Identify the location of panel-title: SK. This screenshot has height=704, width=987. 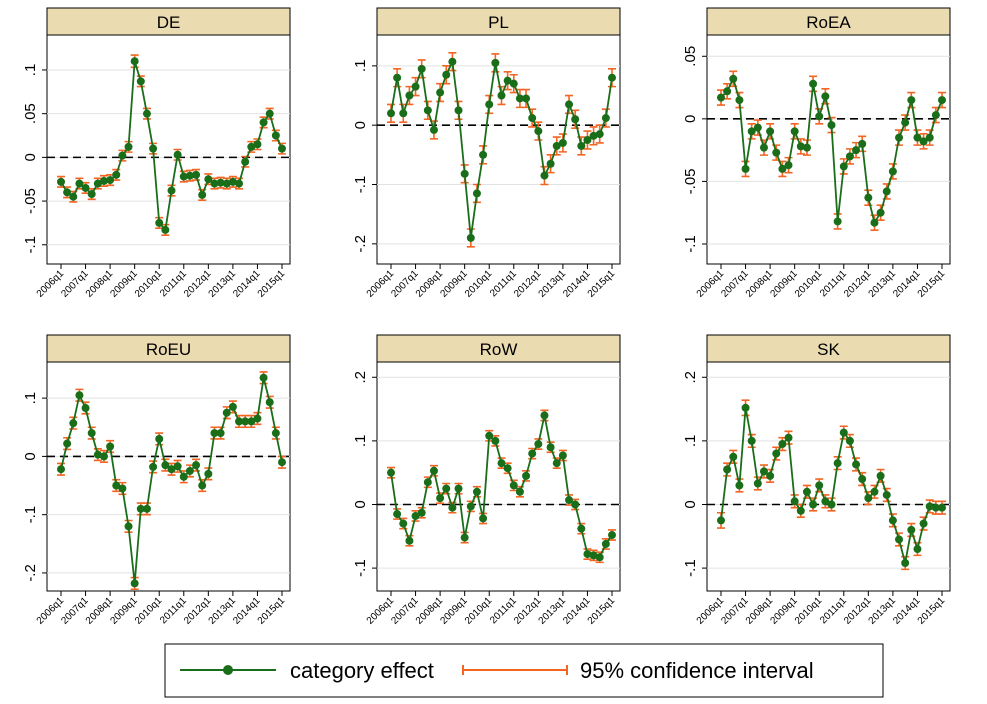
(828, 349).